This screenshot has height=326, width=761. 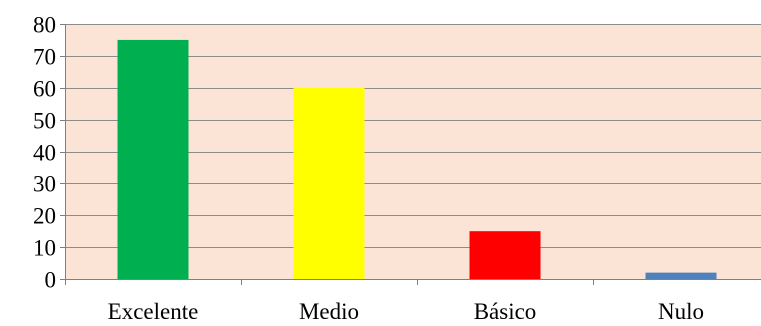 I want to click on y-tick-label: 80, so click(x=44, y=25).